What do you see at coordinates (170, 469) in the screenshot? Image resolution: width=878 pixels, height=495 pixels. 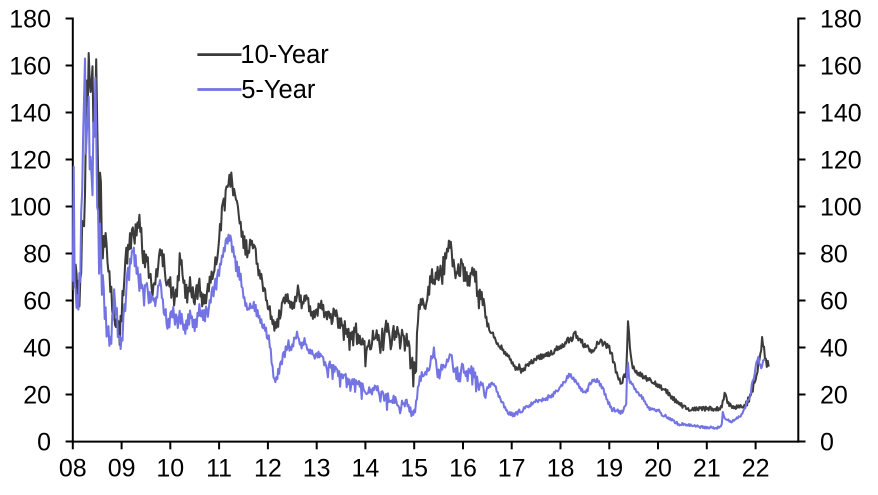 I see `svg-text: 10` at bounding box center [170, 469].